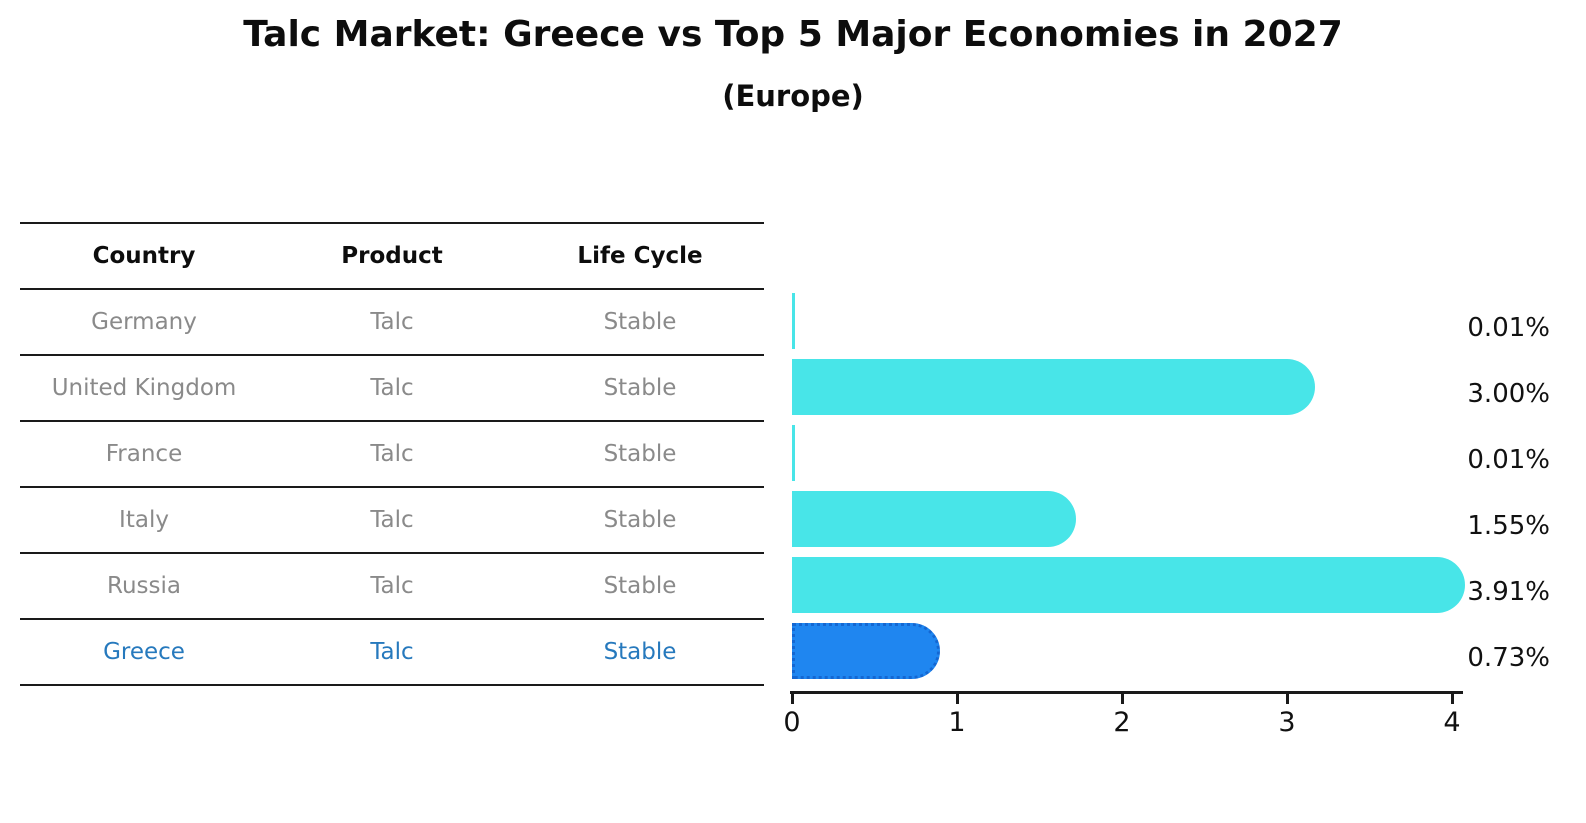 This screenshot has width=1586, height=823. What do you see at coordinates (1508, 658) in the screenshot?
I see `value-label: 0.73%` at bounding box center [1508, 658].